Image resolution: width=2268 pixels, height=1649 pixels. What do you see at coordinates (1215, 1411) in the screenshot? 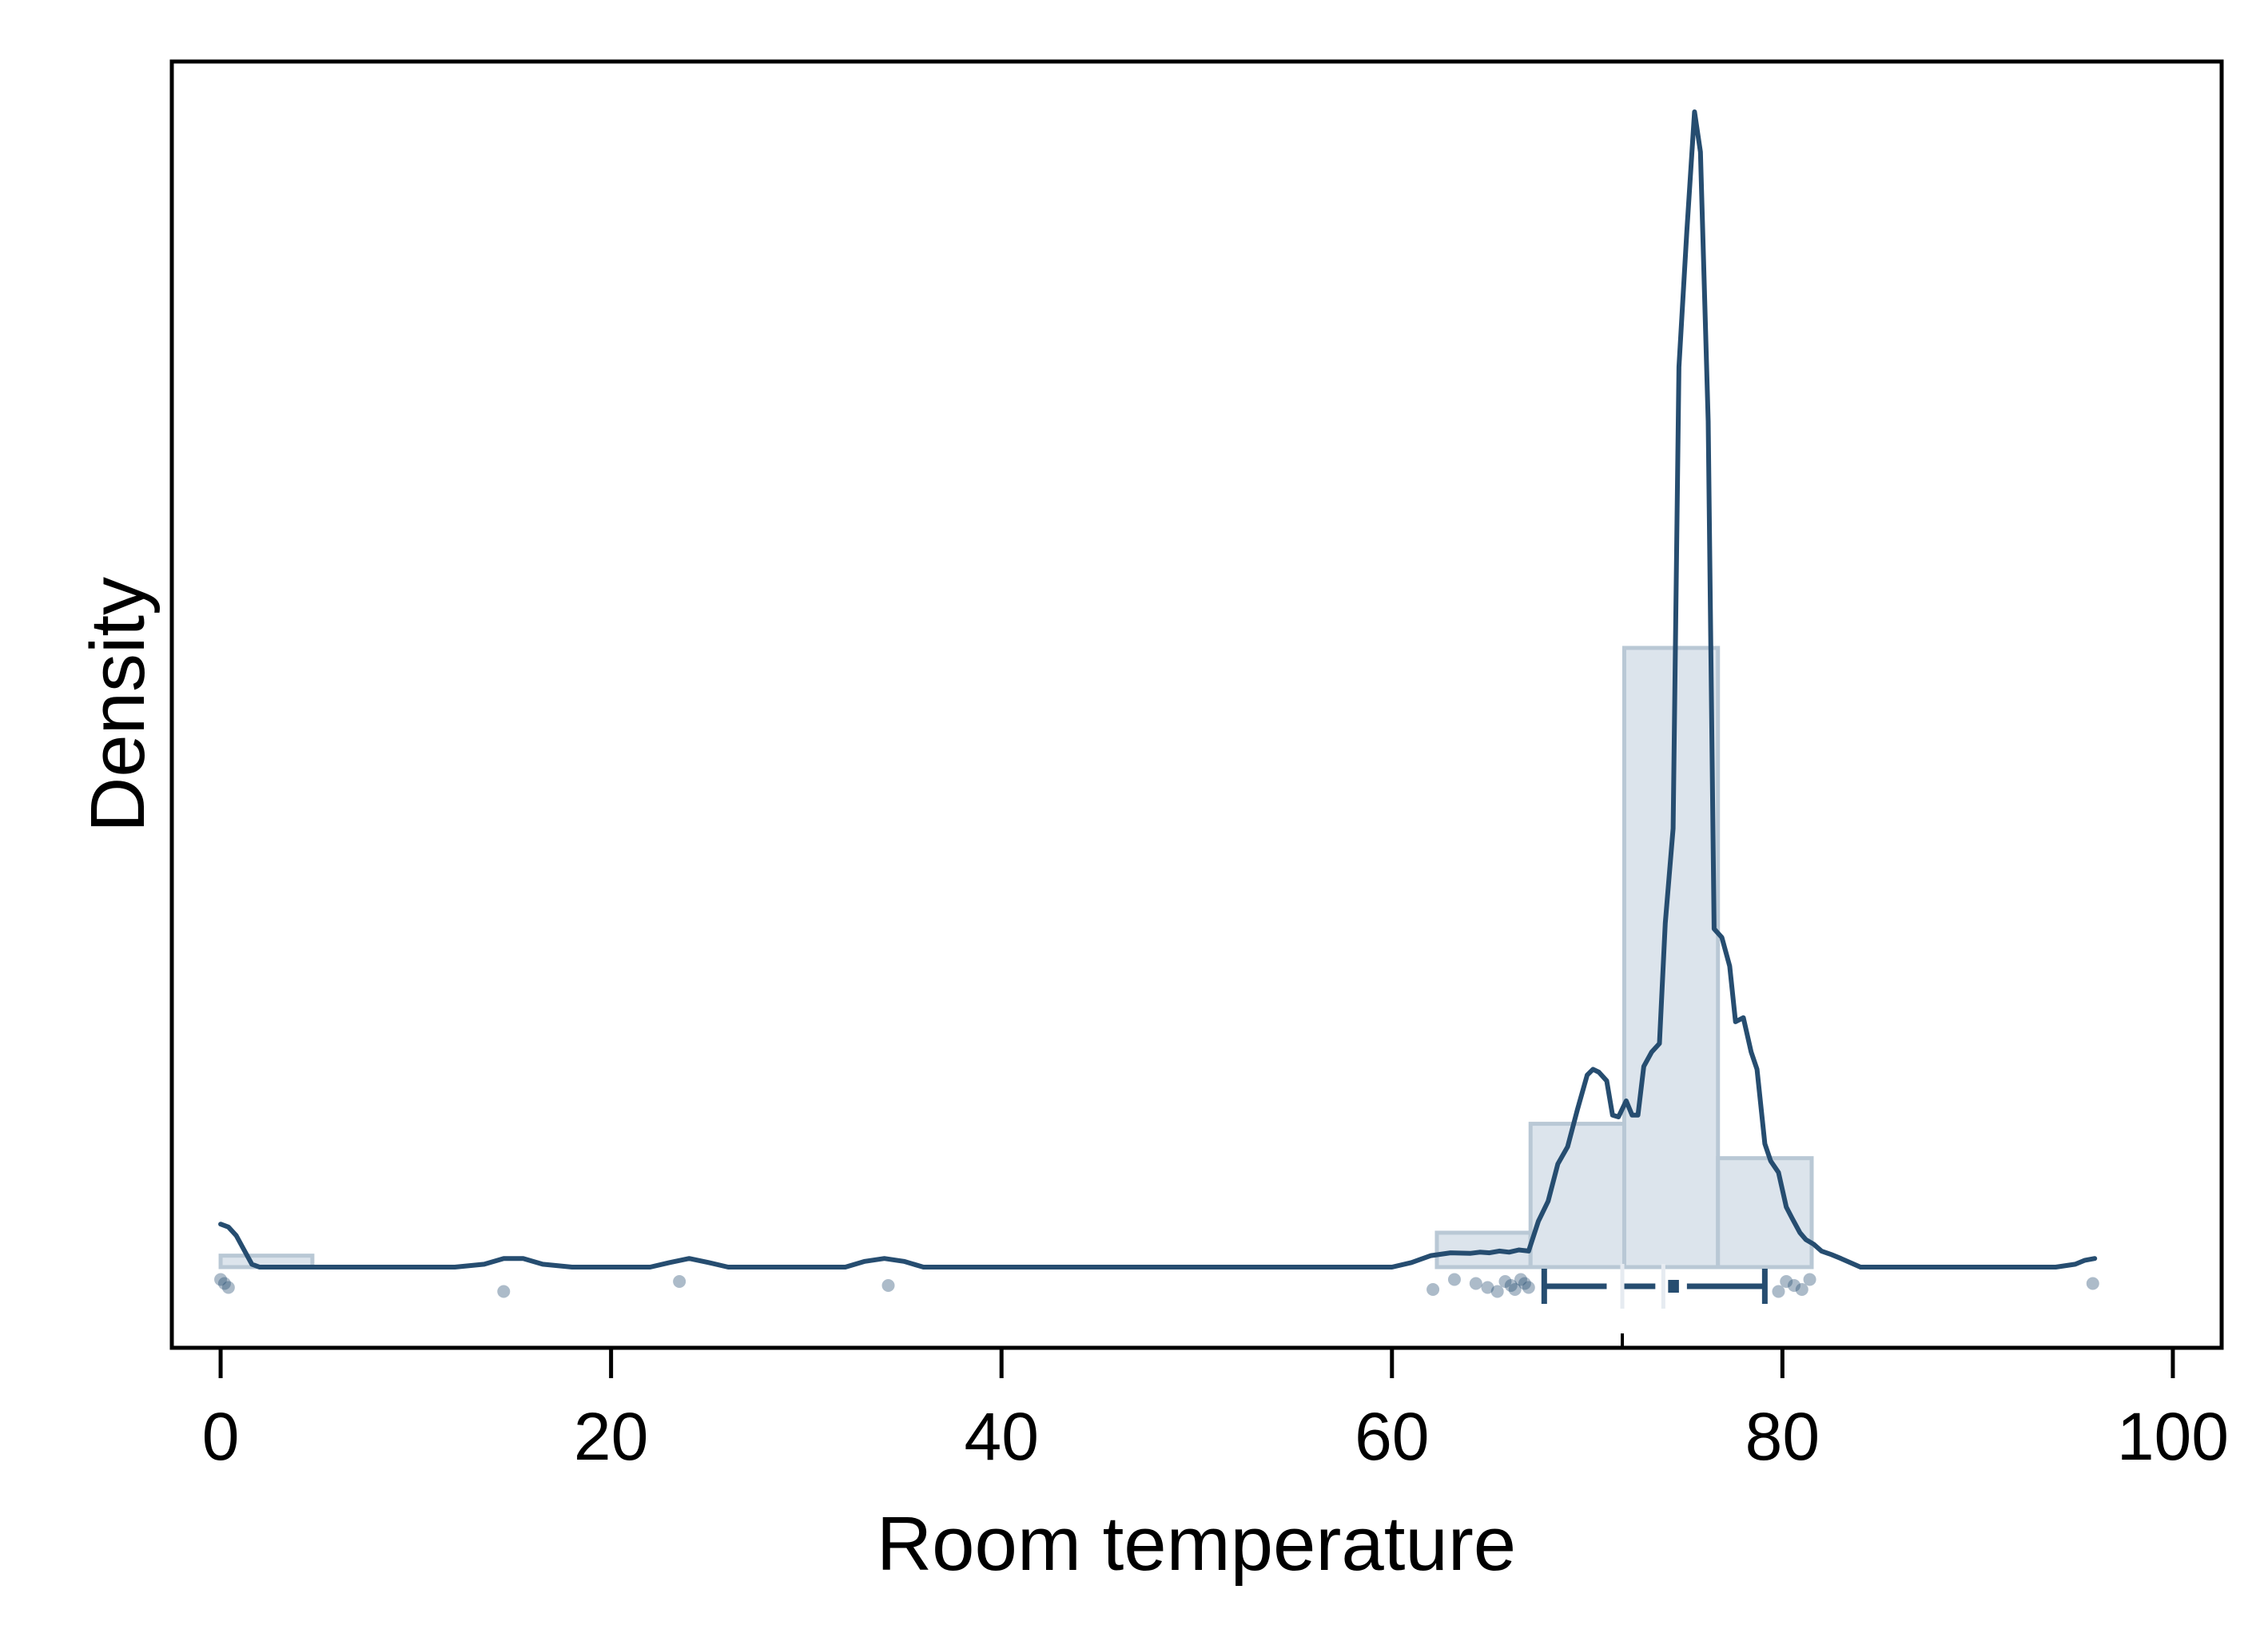
I see `x-axis: 0 20 40 60 80 100` at bounding box center [1215, 1411].